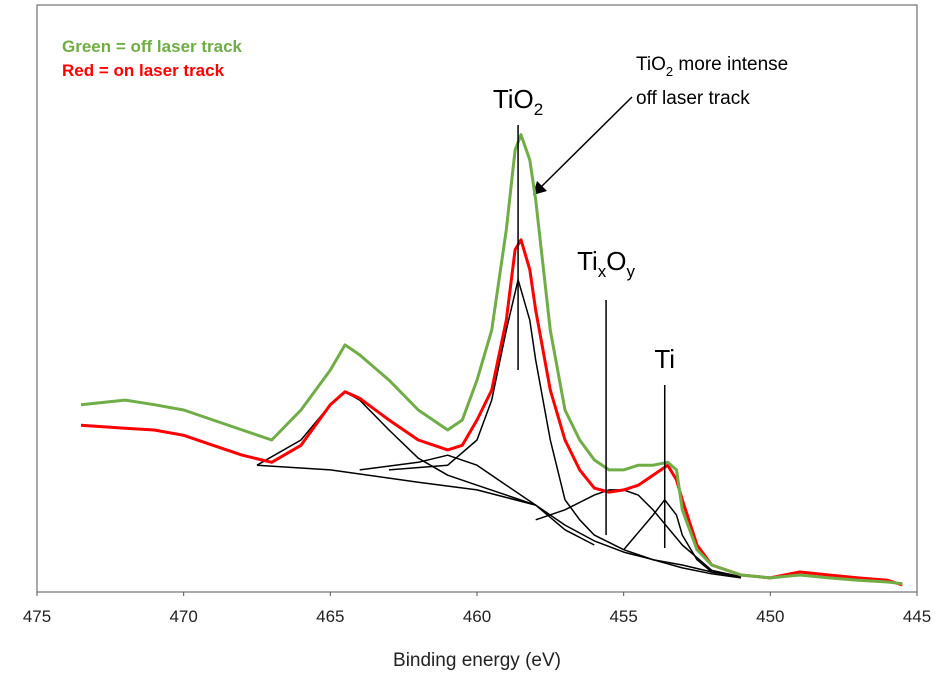 The height and width of the screenshot is (680, 939). I want to click on peak-label: TiO2, so click(518, 101).